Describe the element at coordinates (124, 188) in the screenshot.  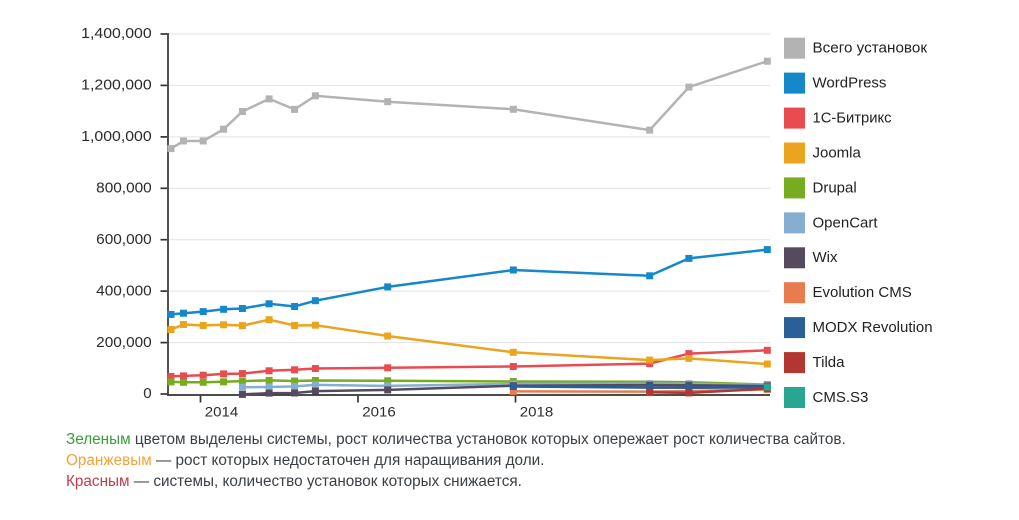
I see `svg-text: 800,000` at that location.